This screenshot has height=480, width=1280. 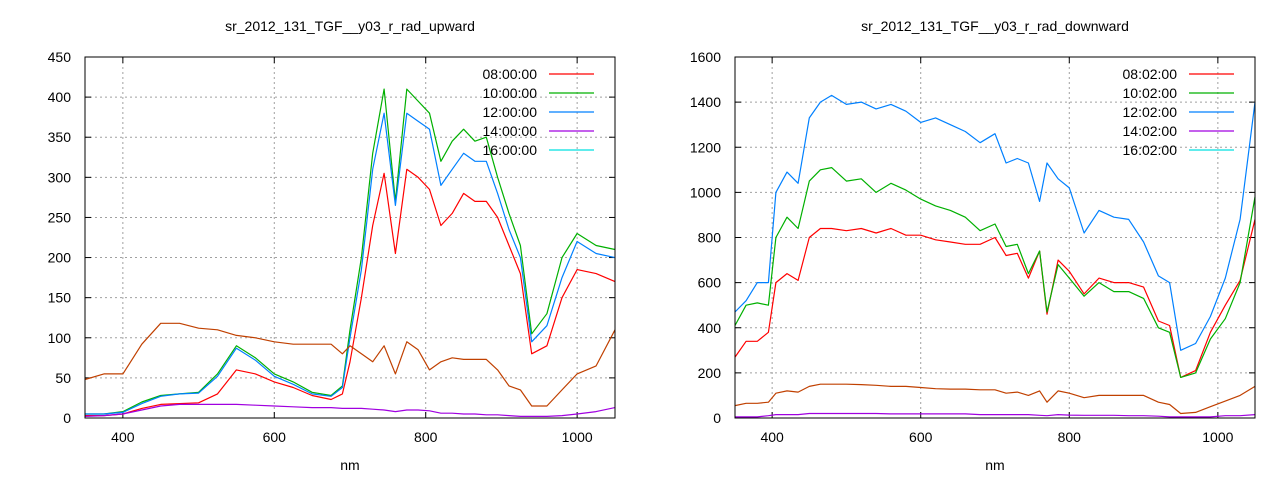 I want to click on y-tick-label: 350, so click(x=60, y=137).